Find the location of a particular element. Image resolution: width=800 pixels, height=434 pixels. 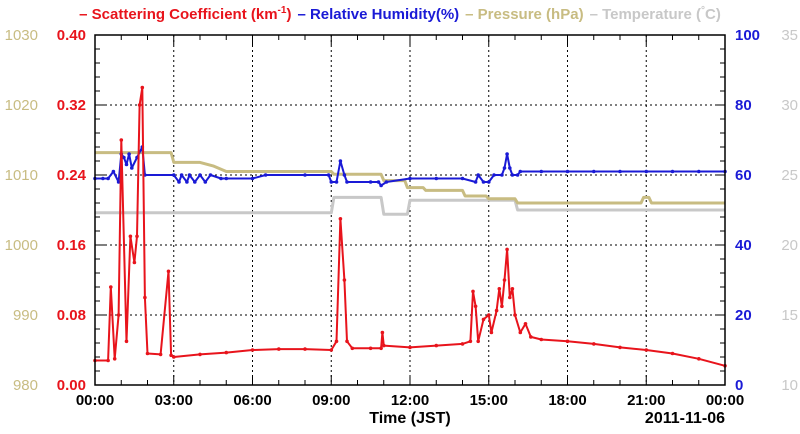

legend-entry-text: – Relative Humidity(%) is located at coordinates (378, 14).